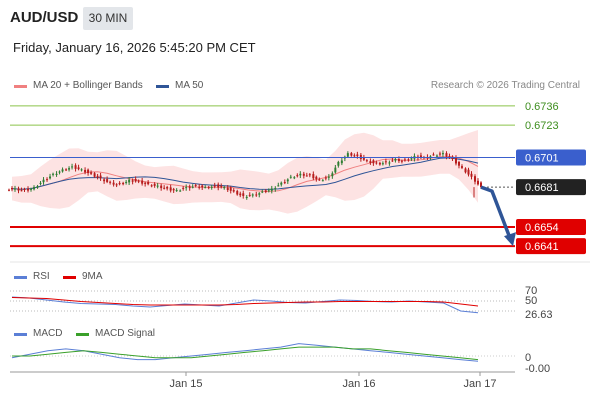 The width and height of the screenshot is (590, 400). Describe the element at coordinates (245, 305) in the screenshot. I see `rsi-line` at that location.